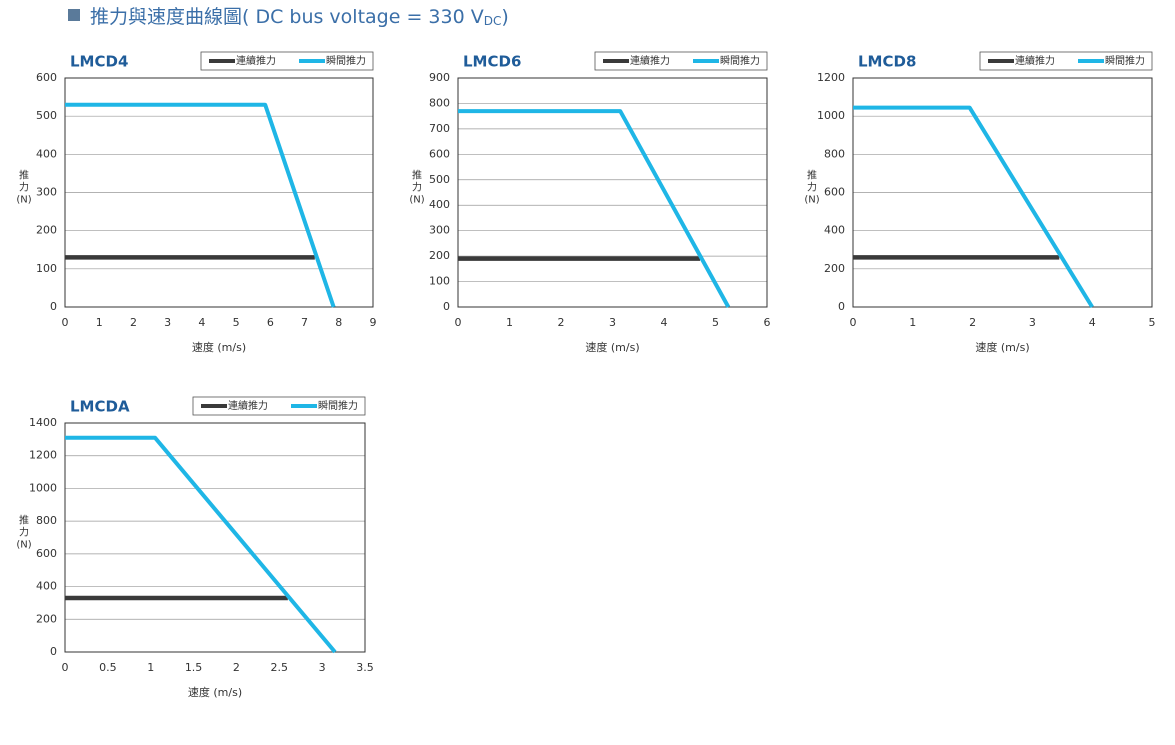 The image size is (1175, 745). What do you see at coordinates (493, 21) in the screenshot?
I see `header-subscript: DC` at bounding box center [493, 21].